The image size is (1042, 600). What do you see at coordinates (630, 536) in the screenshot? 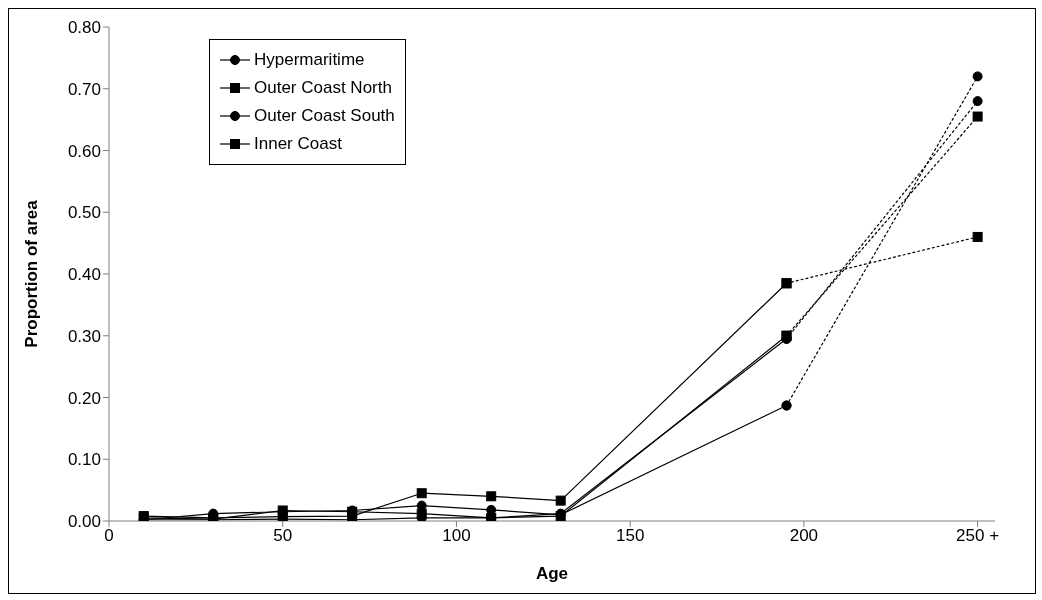
I see `x-tick-label: 150` at bounding box center [630, 536].